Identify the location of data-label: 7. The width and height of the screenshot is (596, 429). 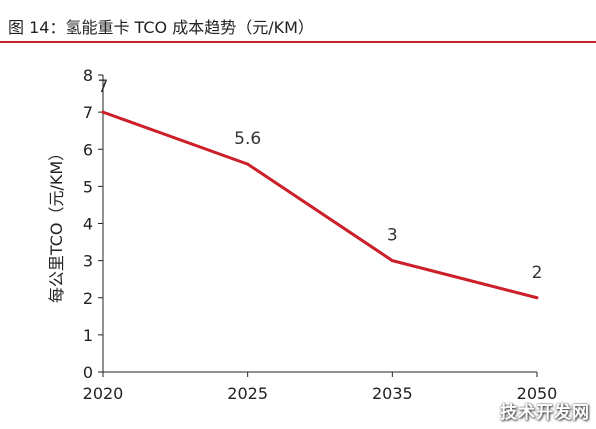
(103, 87).